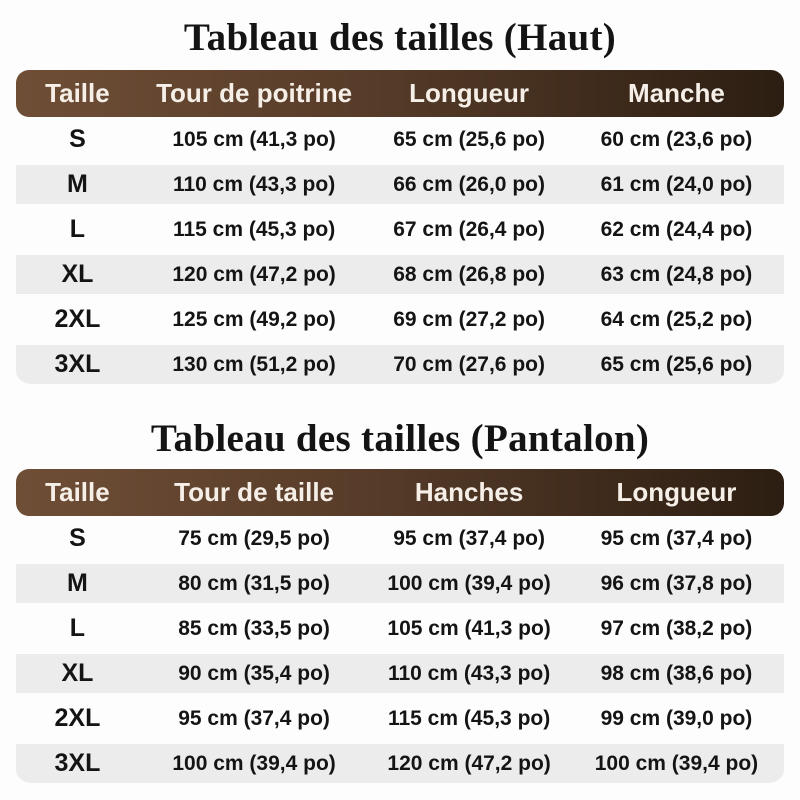 Image resolution: width=800 pixels, height=800 pixels. Describe the element at coordinates (676, 229) in the screenshot. I see `measurement-cell: 62 cm (24,4 po)` at that location.